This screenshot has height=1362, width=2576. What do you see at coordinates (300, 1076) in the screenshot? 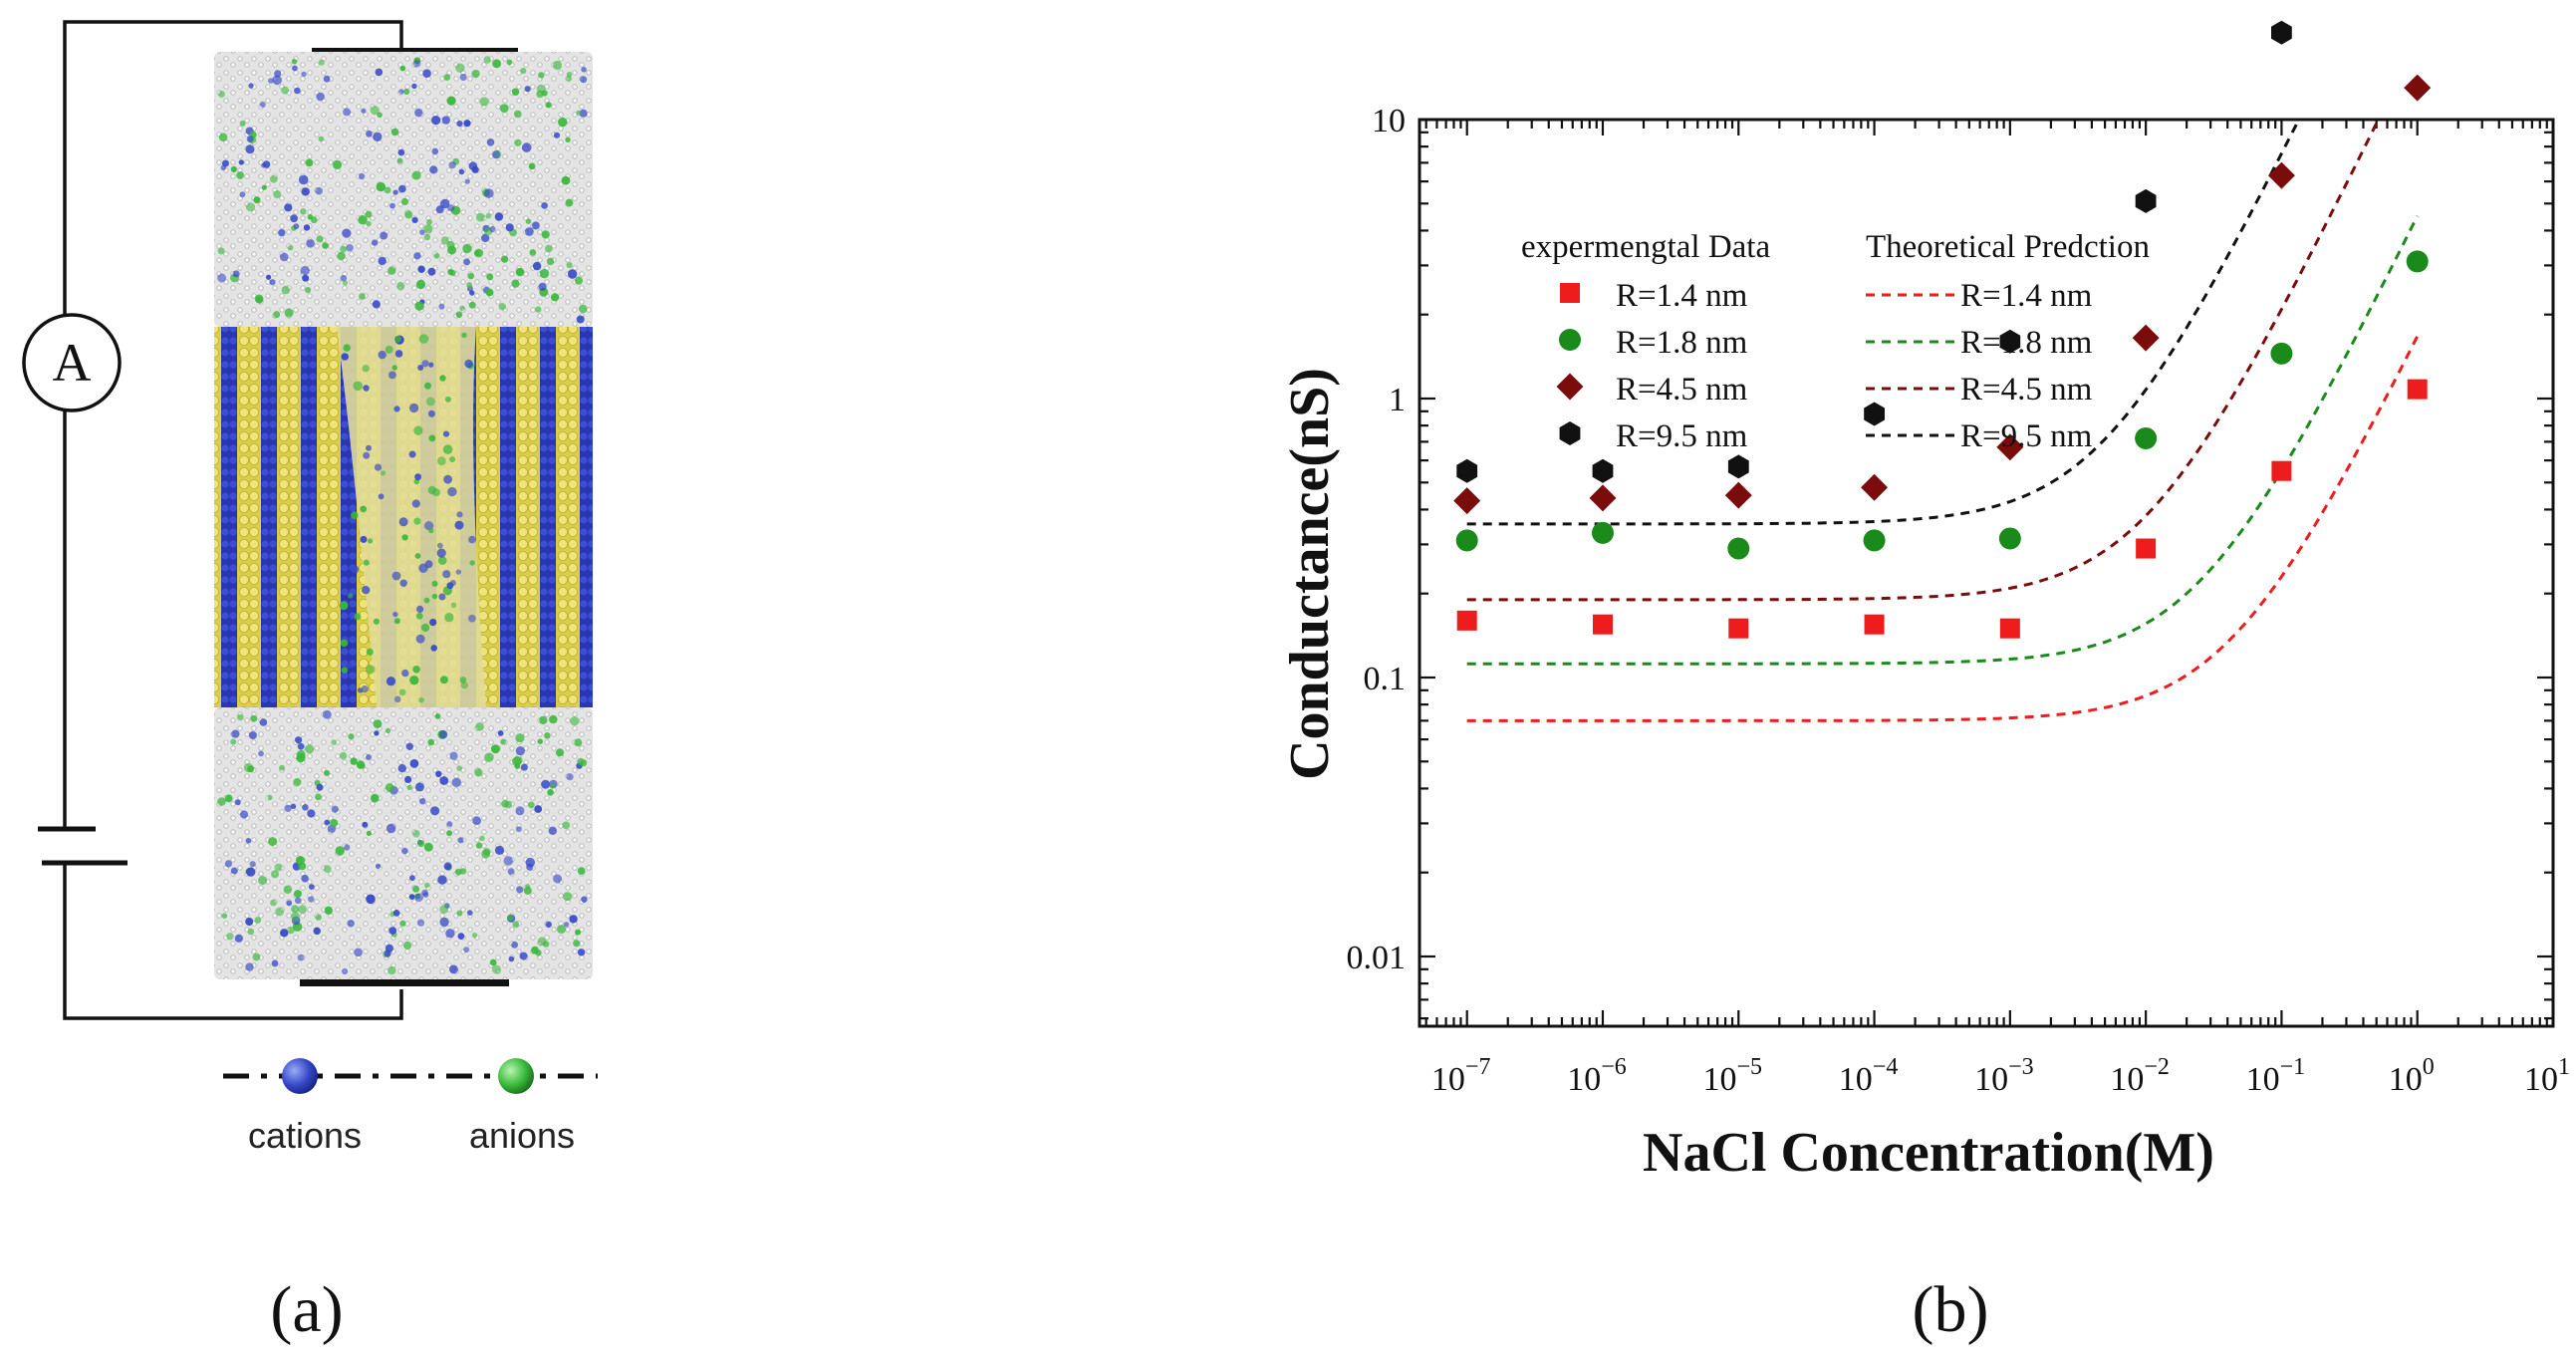
I see `cation-legend-marker` at bounding box center [300, 1076].